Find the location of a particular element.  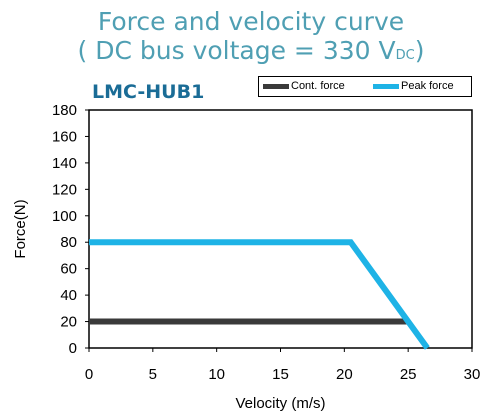

y-tick-label: 20 is located at coordinates (68, 322).